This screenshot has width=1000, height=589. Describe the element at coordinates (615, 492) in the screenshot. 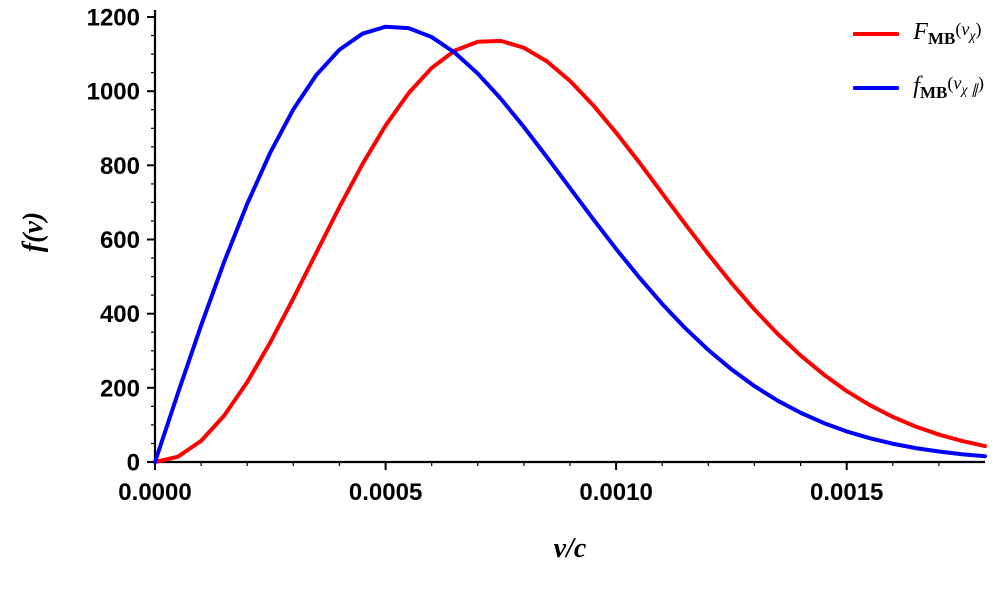

I see `x-tick-label: 0.0010` at that location.